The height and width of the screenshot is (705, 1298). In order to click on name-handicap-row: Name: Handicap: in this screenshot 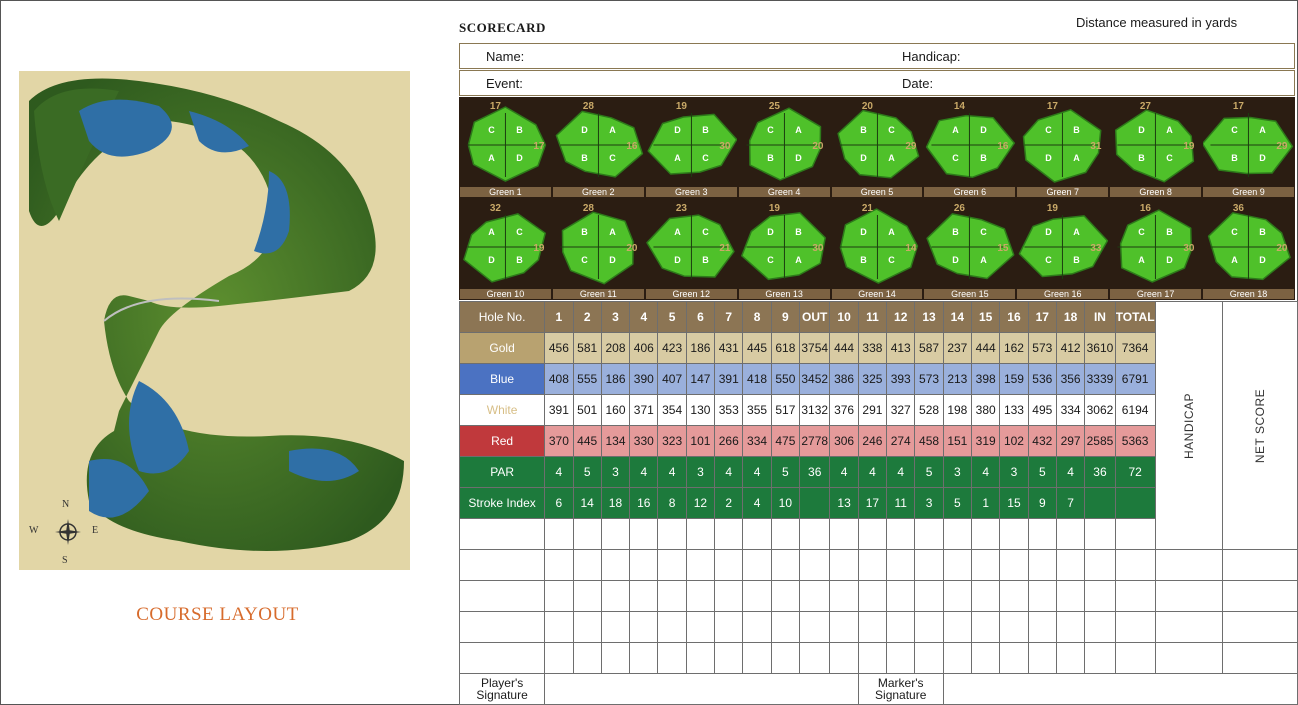, I will do `click(877, 56)`.